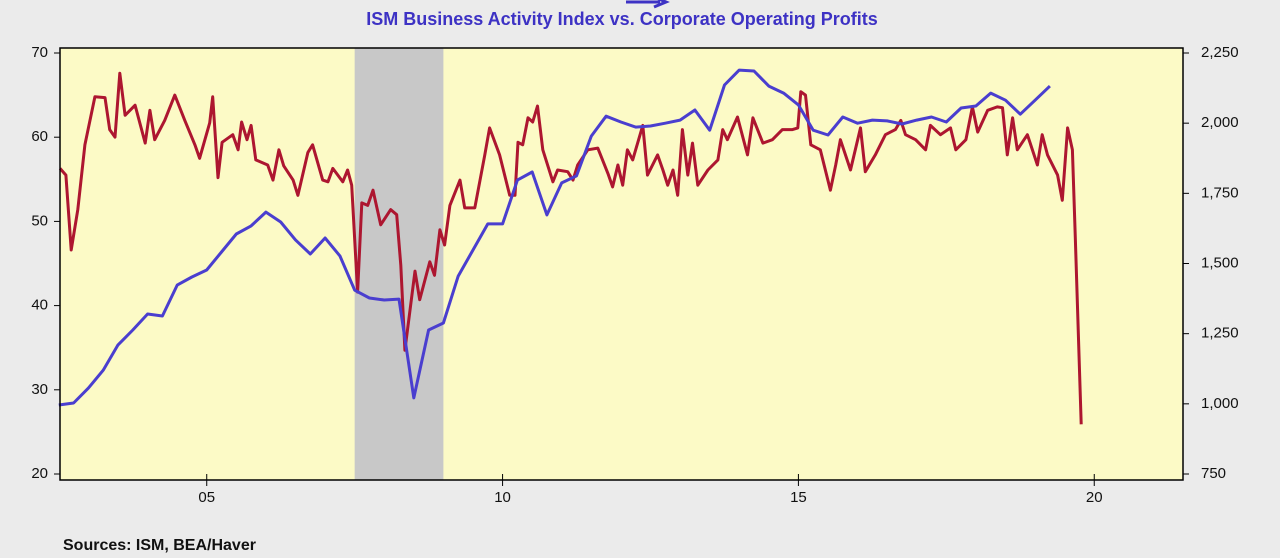 The width and height of the screenshot is (1280, 558). I want to click on y2-tick-label: 750, so click(1213, 473).